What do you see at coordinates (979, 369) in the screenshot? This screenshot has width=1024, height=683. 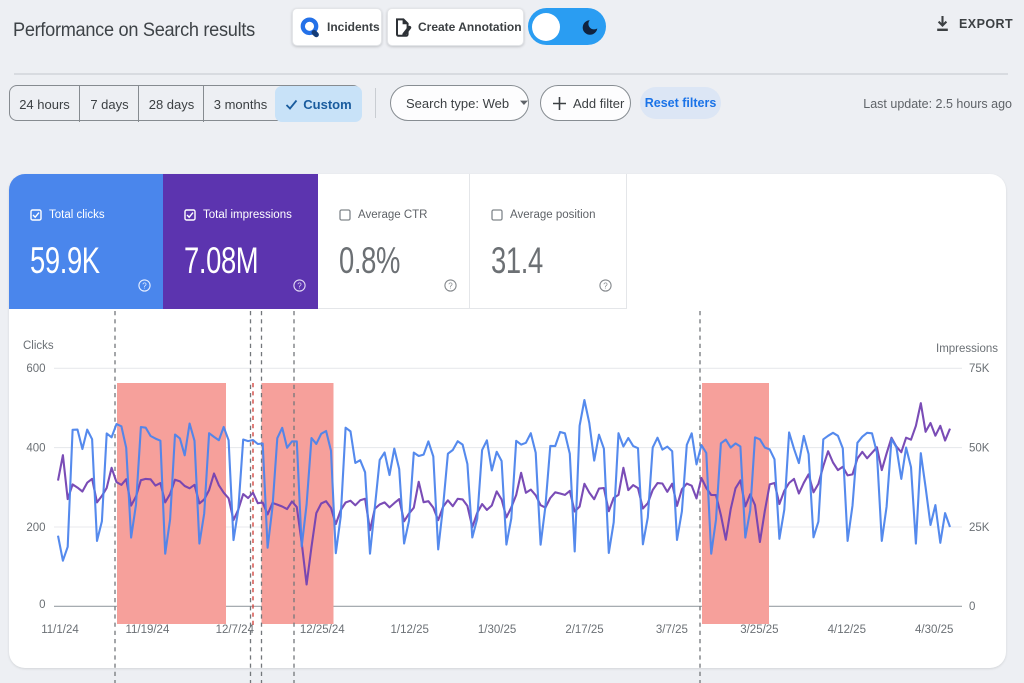 I see `svg-text: 75K` at bounding box center [979, 369].